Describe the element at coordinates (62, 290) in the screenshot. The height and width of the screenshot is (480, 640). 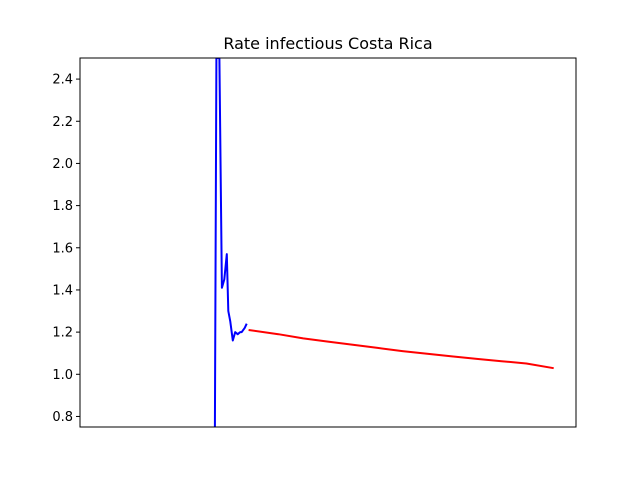
I see `y-tick-label: 1.4` at that location.